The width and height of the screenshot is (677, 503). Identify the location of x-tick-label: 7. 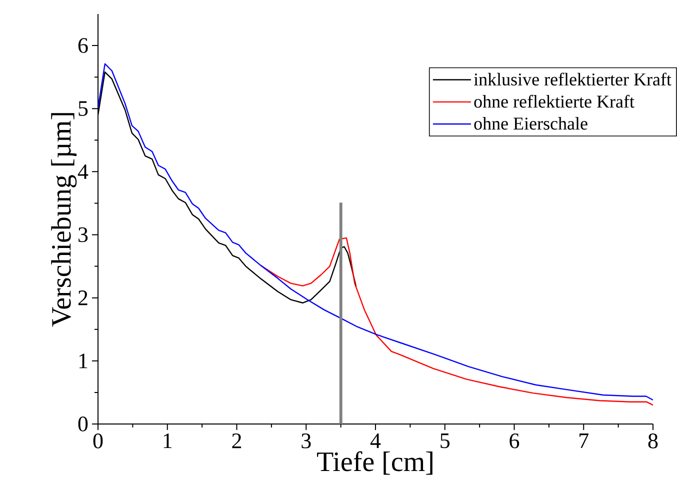
(584, 441).